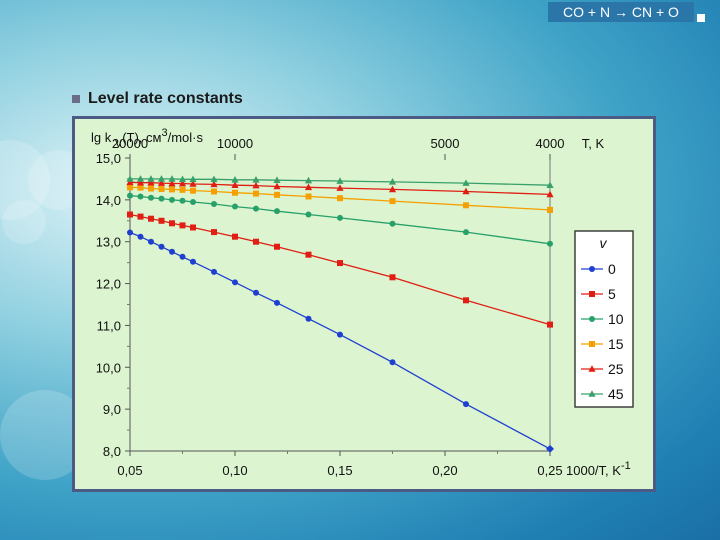 The height and width of the screenshot is (540, 720). What do you see at coordinates (612, 294) in the screenshot?
I see `legend-label: 5` at bounding box center [612, 294].